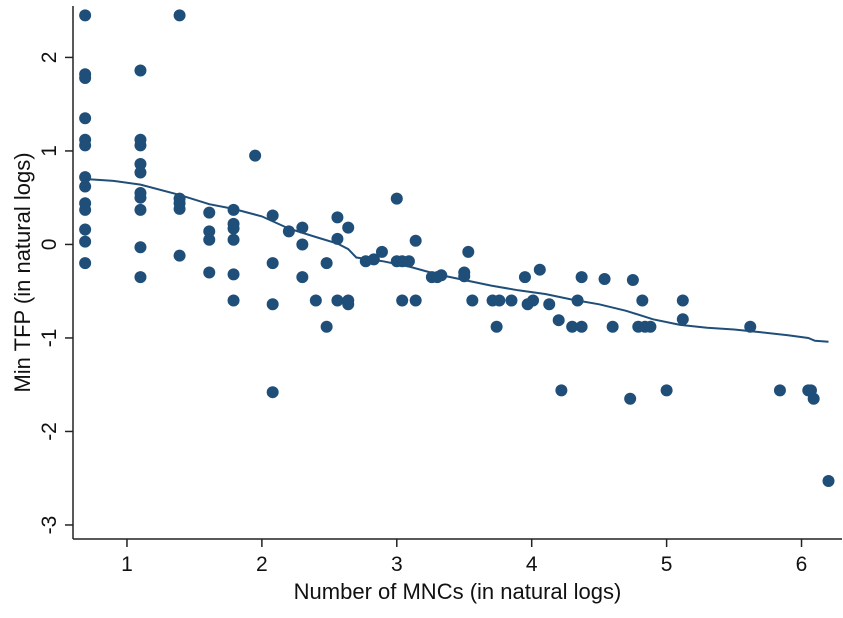  Describe the element at coordinates (667, 564) in the screenshot. I see `x-tick-label: 5` at that location.